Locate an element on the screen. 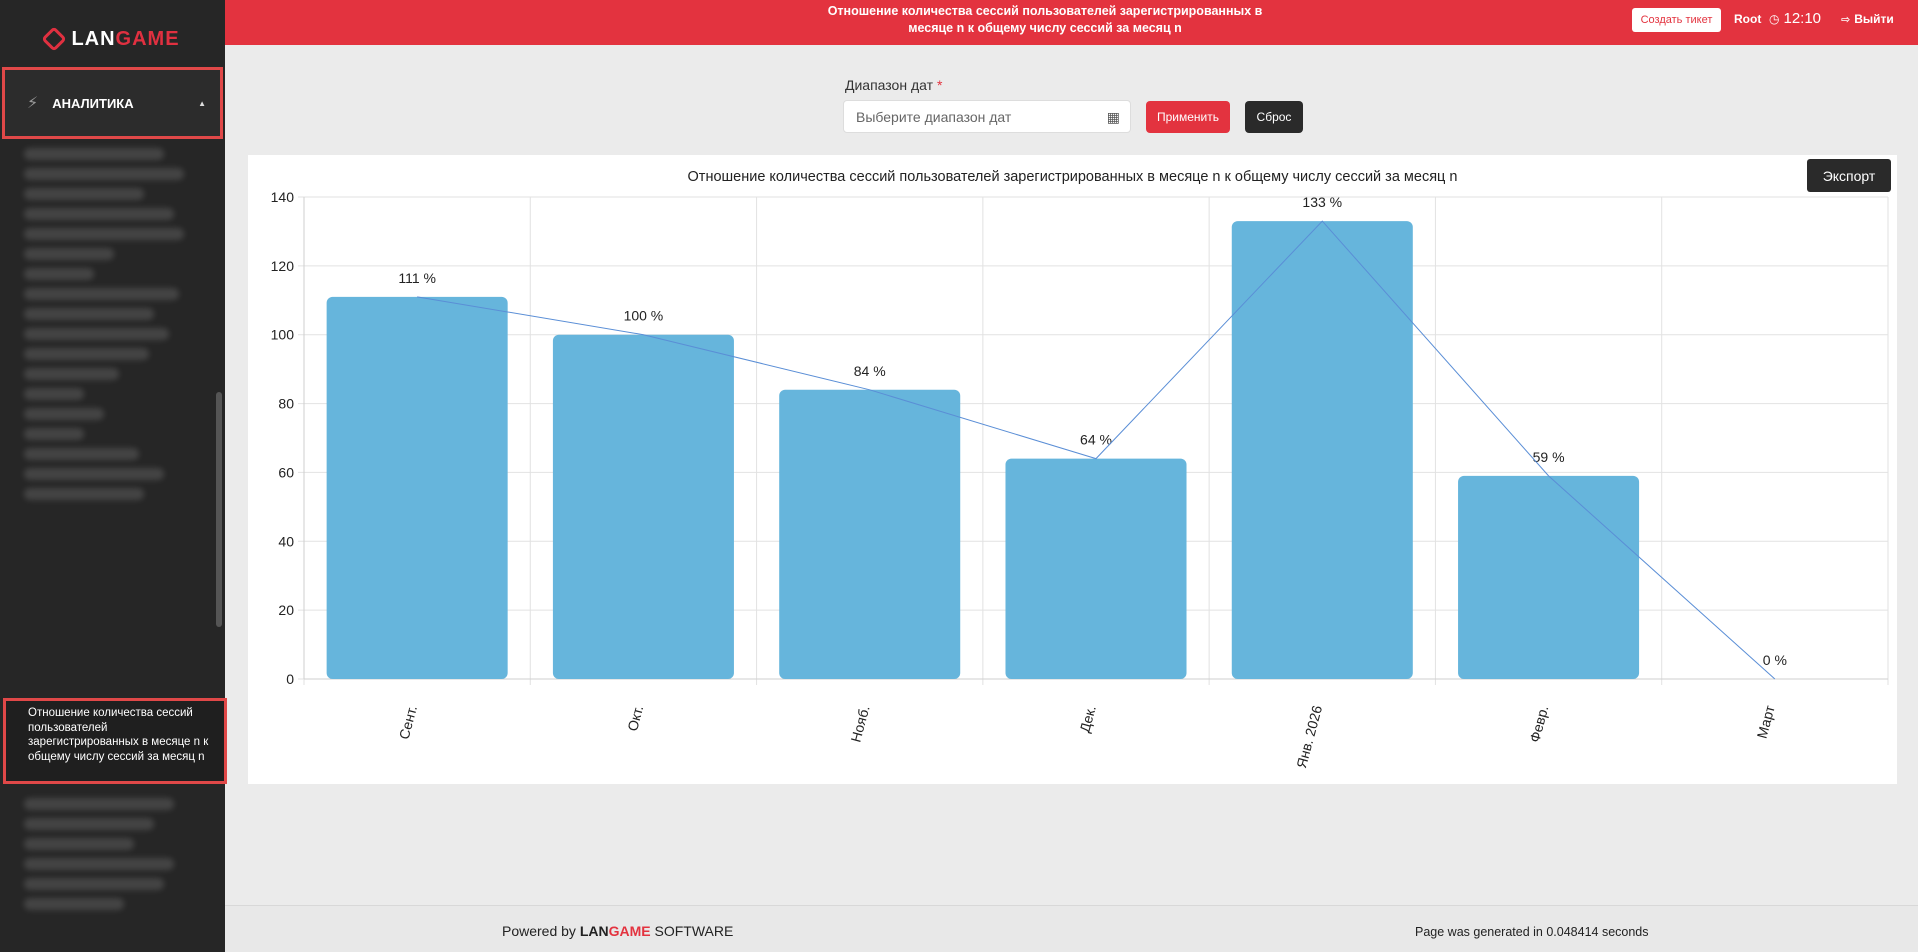 The image size is (1918, 952). x-tick-label: Сент. is located at coordinates (408, 722).